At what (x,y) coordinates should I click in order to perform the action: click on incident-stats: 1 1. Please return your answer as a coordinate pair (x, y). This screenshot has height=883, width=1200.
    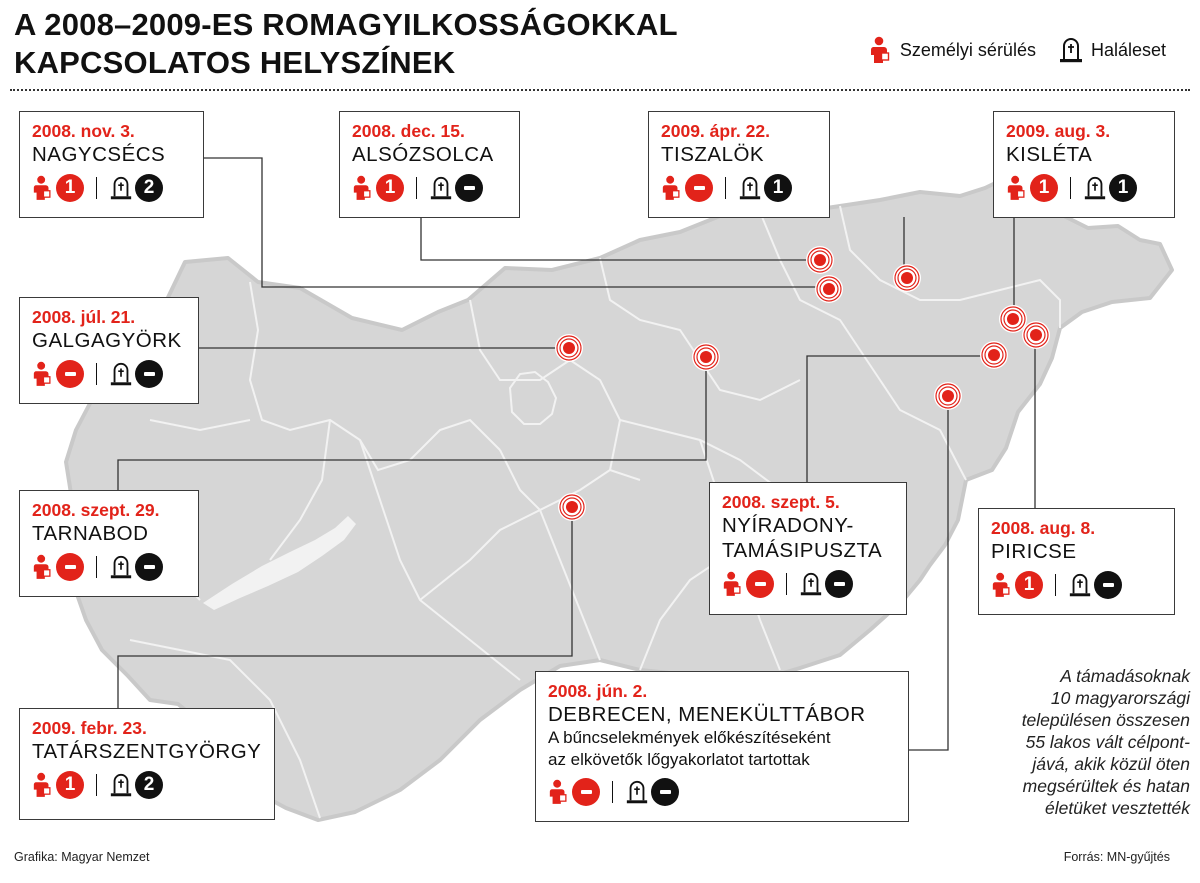
    Looking at the image, I should click on (1083, 188).